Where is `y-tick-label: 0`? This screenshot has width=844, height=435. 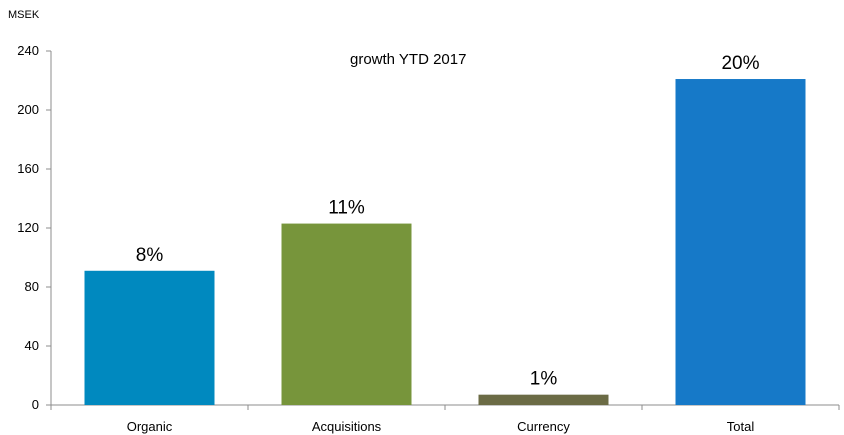 y-tick-label: 0 is located at coordinates (35, 404).